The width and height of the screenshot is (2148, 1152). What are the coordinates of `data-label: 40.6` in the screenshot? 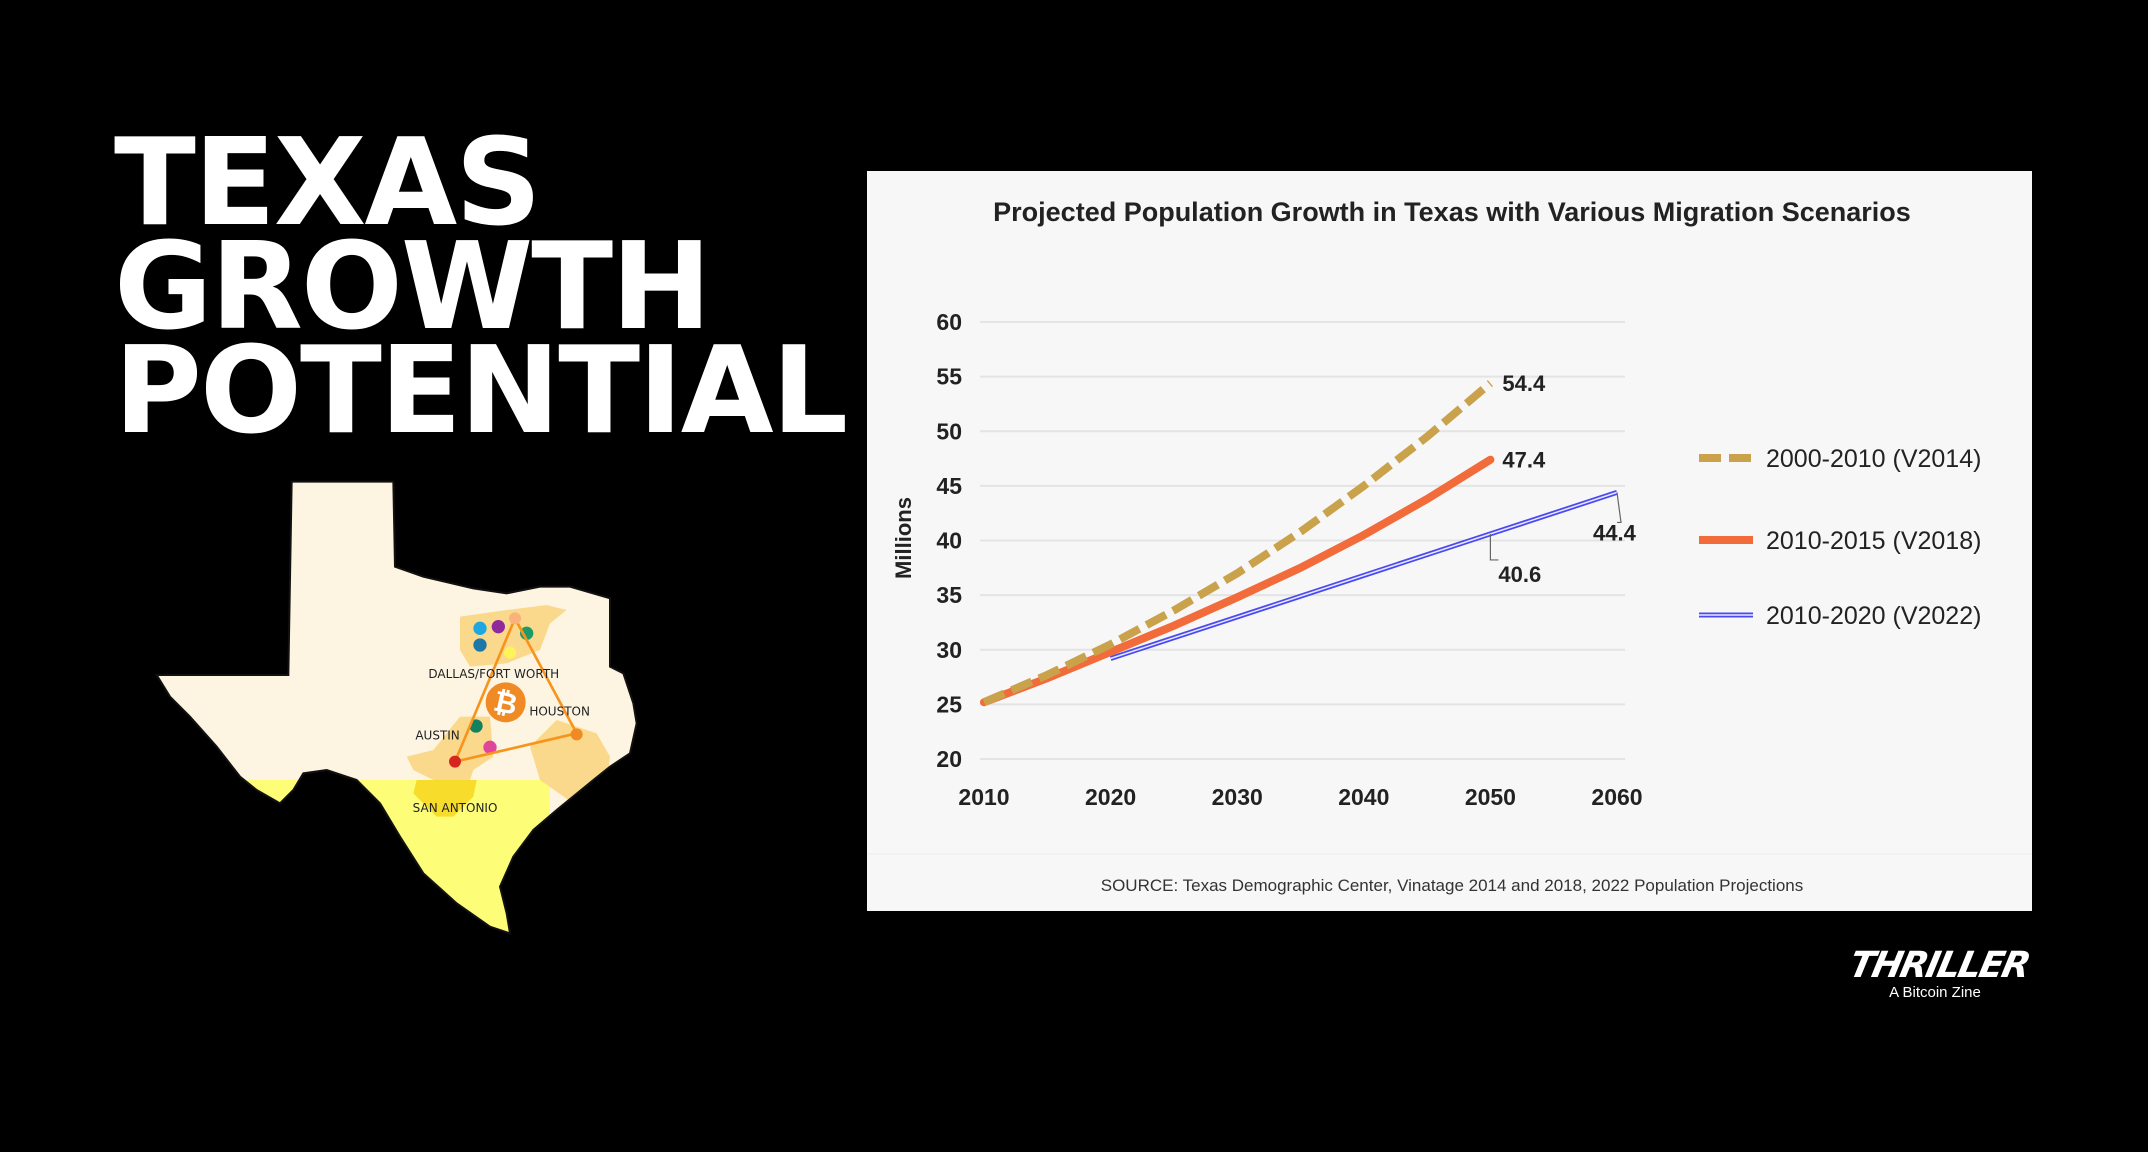 It's located at (1519, 574).